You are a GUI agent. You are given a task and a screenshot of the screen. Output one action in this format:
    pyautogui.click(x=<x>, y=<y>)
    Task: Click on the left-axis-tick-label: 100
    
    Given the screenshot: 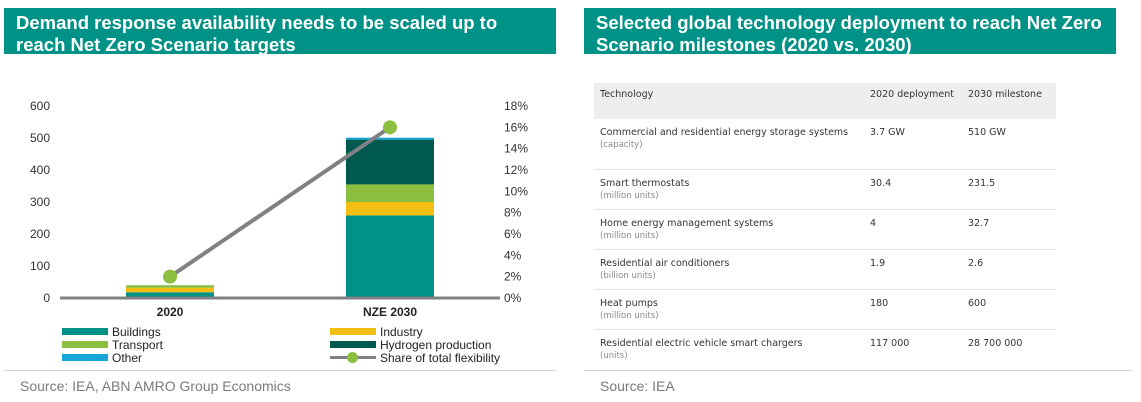 What is the action you would take?
    pyautogui.click(x=40, y=266)
    